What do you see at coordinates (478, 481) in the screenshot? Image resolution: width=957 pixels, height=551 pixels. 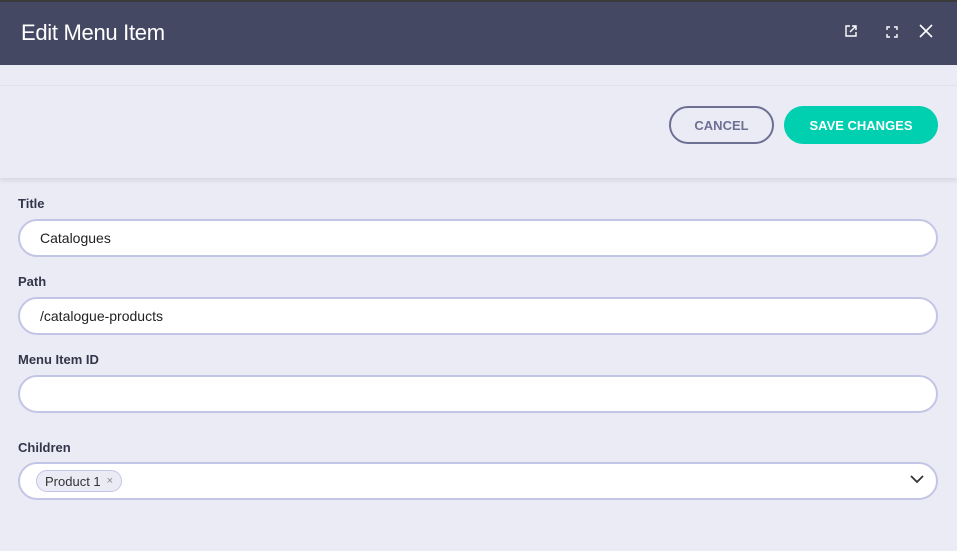 I see `children-select: Product 1 ×` at bounding box center [478, 481].